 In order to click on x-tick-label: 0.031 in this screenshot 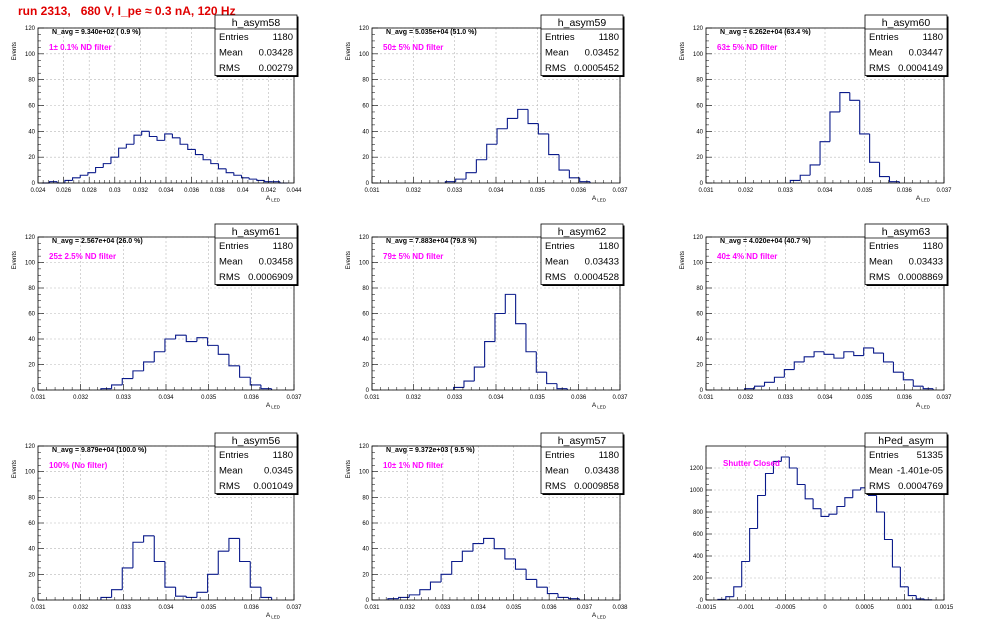, I will do `click(38, 608)`.